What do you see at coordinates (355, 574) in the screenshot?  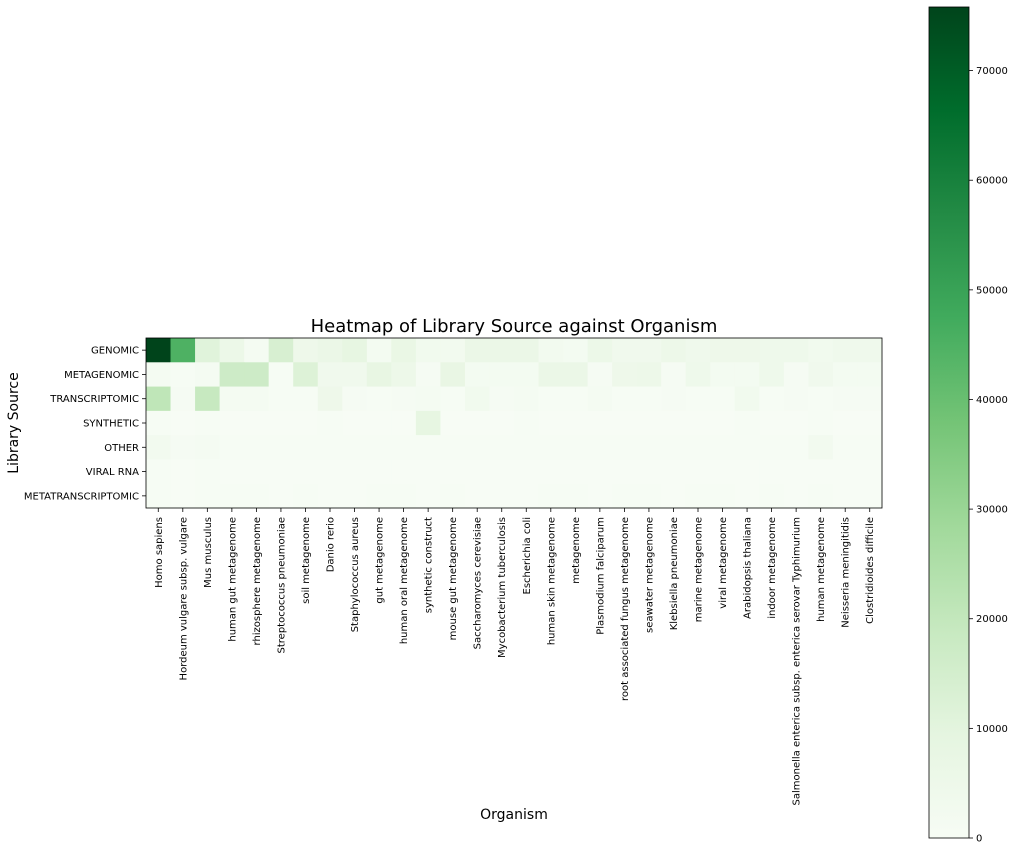 I see `x-tick-label: Staphylococcus aureus` at bounding box center [355, 574].